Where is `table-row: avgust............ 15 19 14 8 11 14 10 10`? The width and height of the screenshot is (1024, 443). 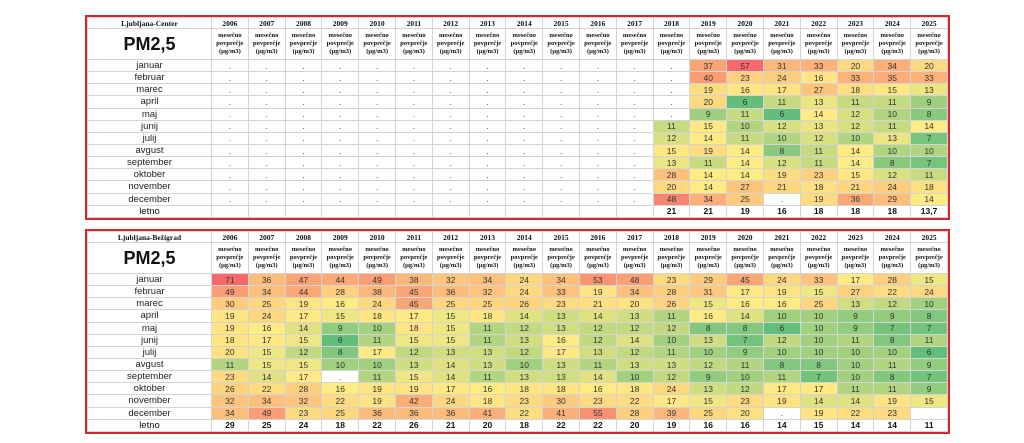
table-row: avgust............ 15 19 14 8 11 14 10 10 is located at coordinates (517, 150).